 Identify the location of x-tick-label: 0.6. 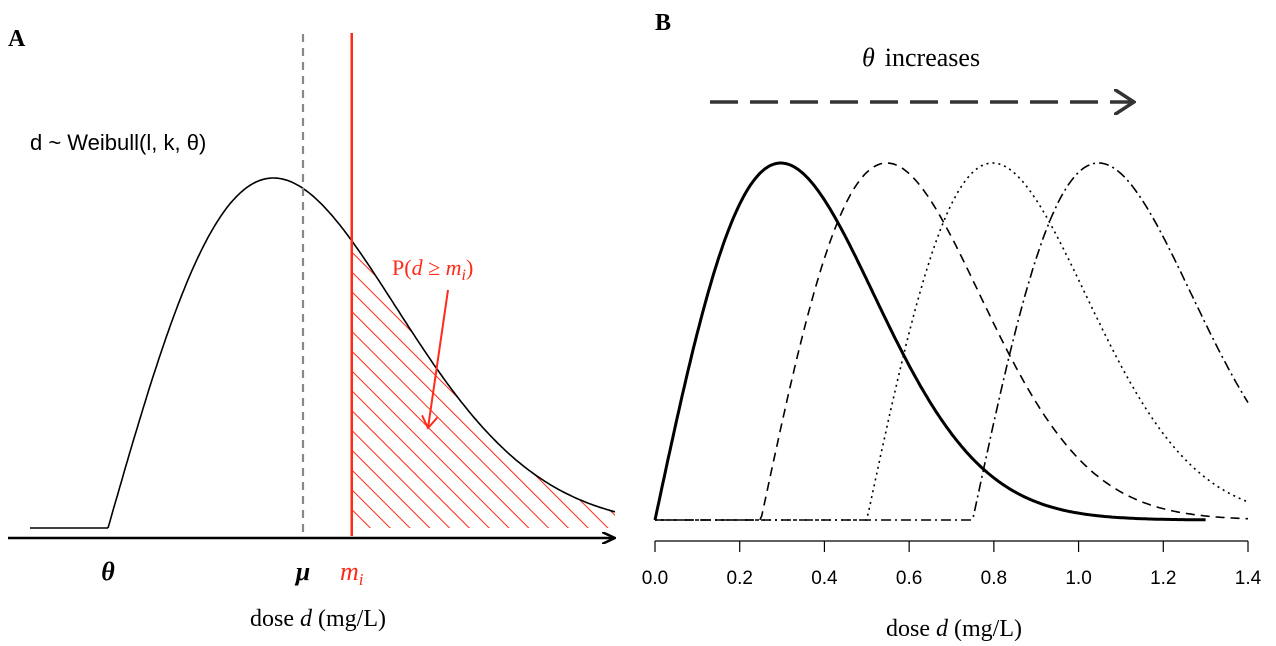
(909, 578).